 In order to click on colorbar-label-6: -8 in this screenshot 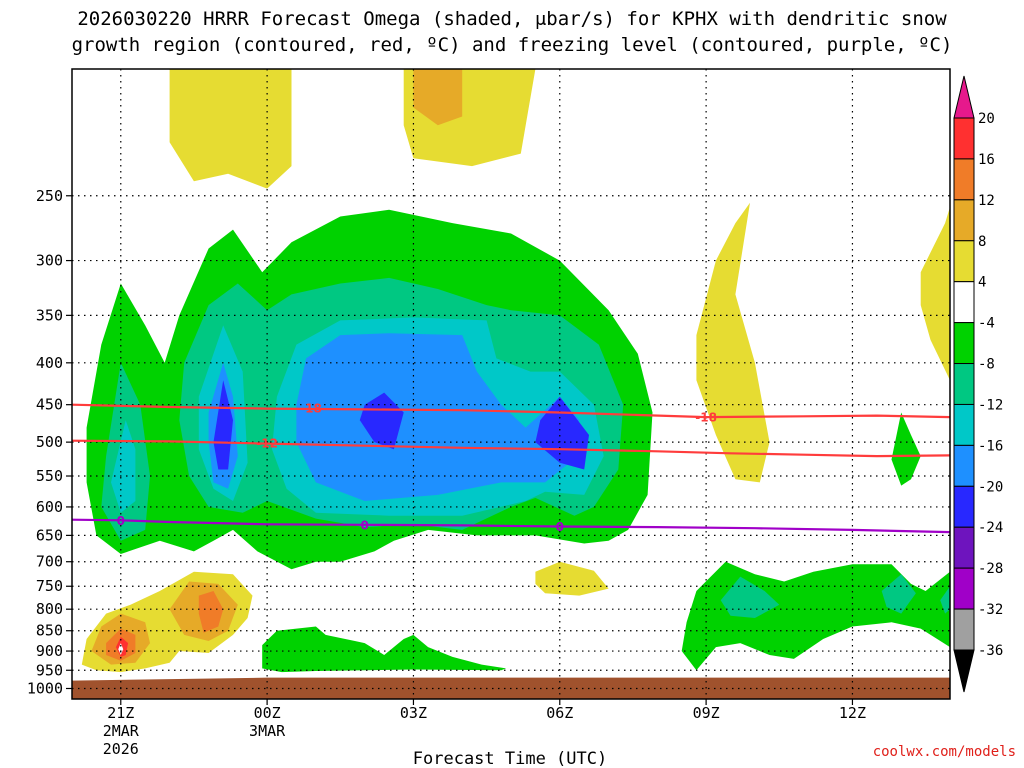, I will do `click(986, 365)`.